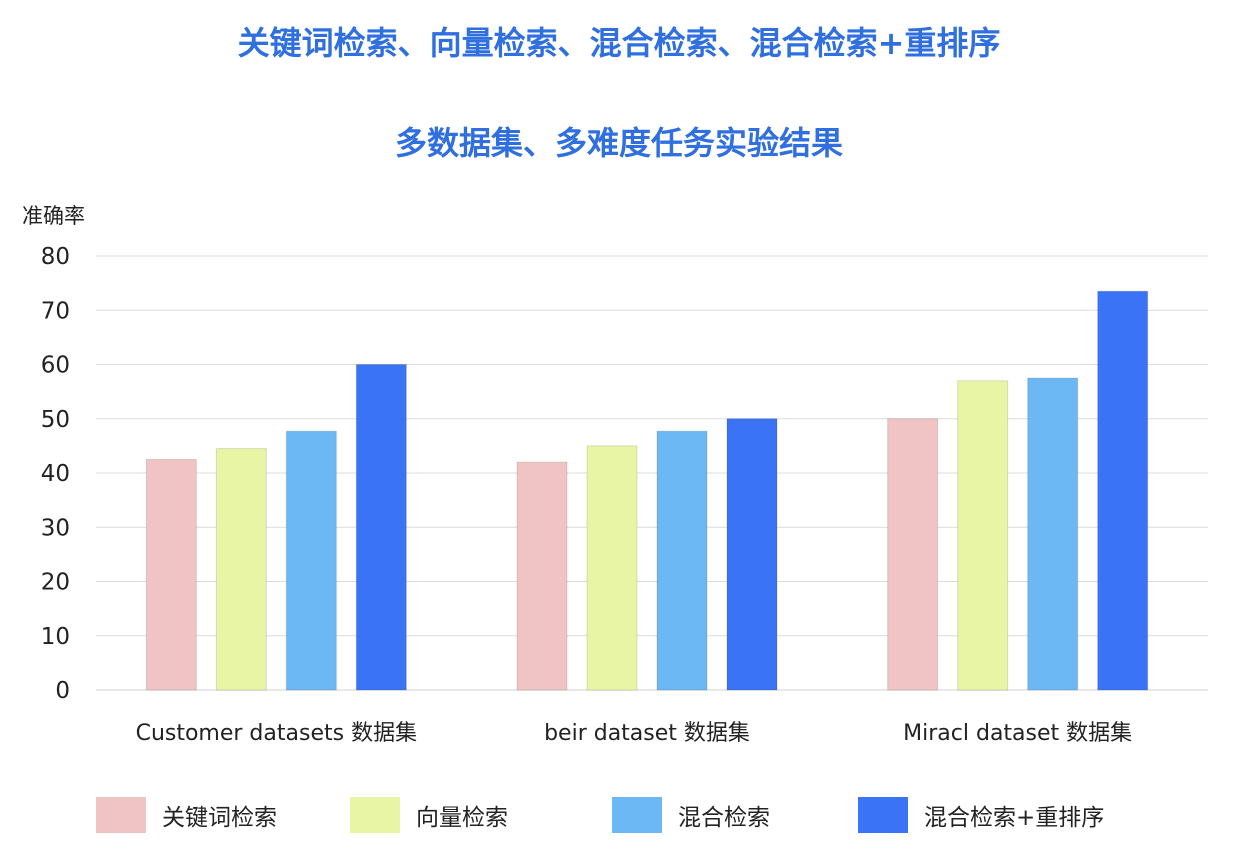 The width and height of the screenshot is (1238, 854). Describe the element at coordinates (62, 691) in the screenshot. I see `y-tick-label: 0` at that location.